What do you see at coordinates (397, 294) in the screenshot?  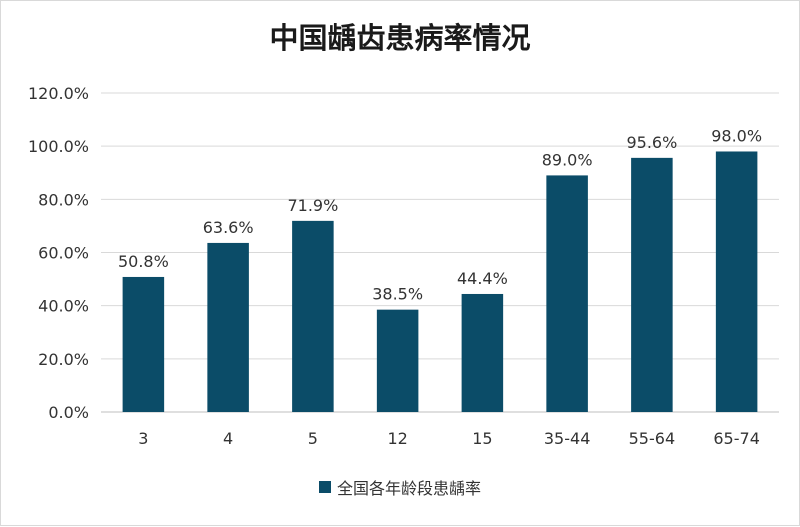 I see `data-label: 38.5%` at bounding box center [397, 294].